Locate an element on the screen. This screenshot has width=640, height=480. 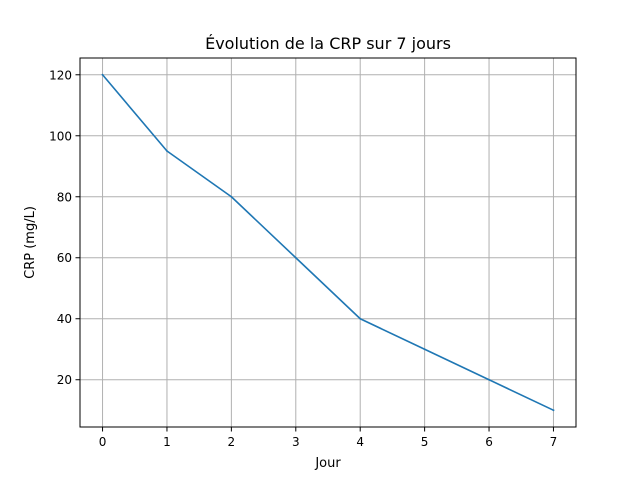
y-tick-label: 80 is located at coordinates (64, 197).